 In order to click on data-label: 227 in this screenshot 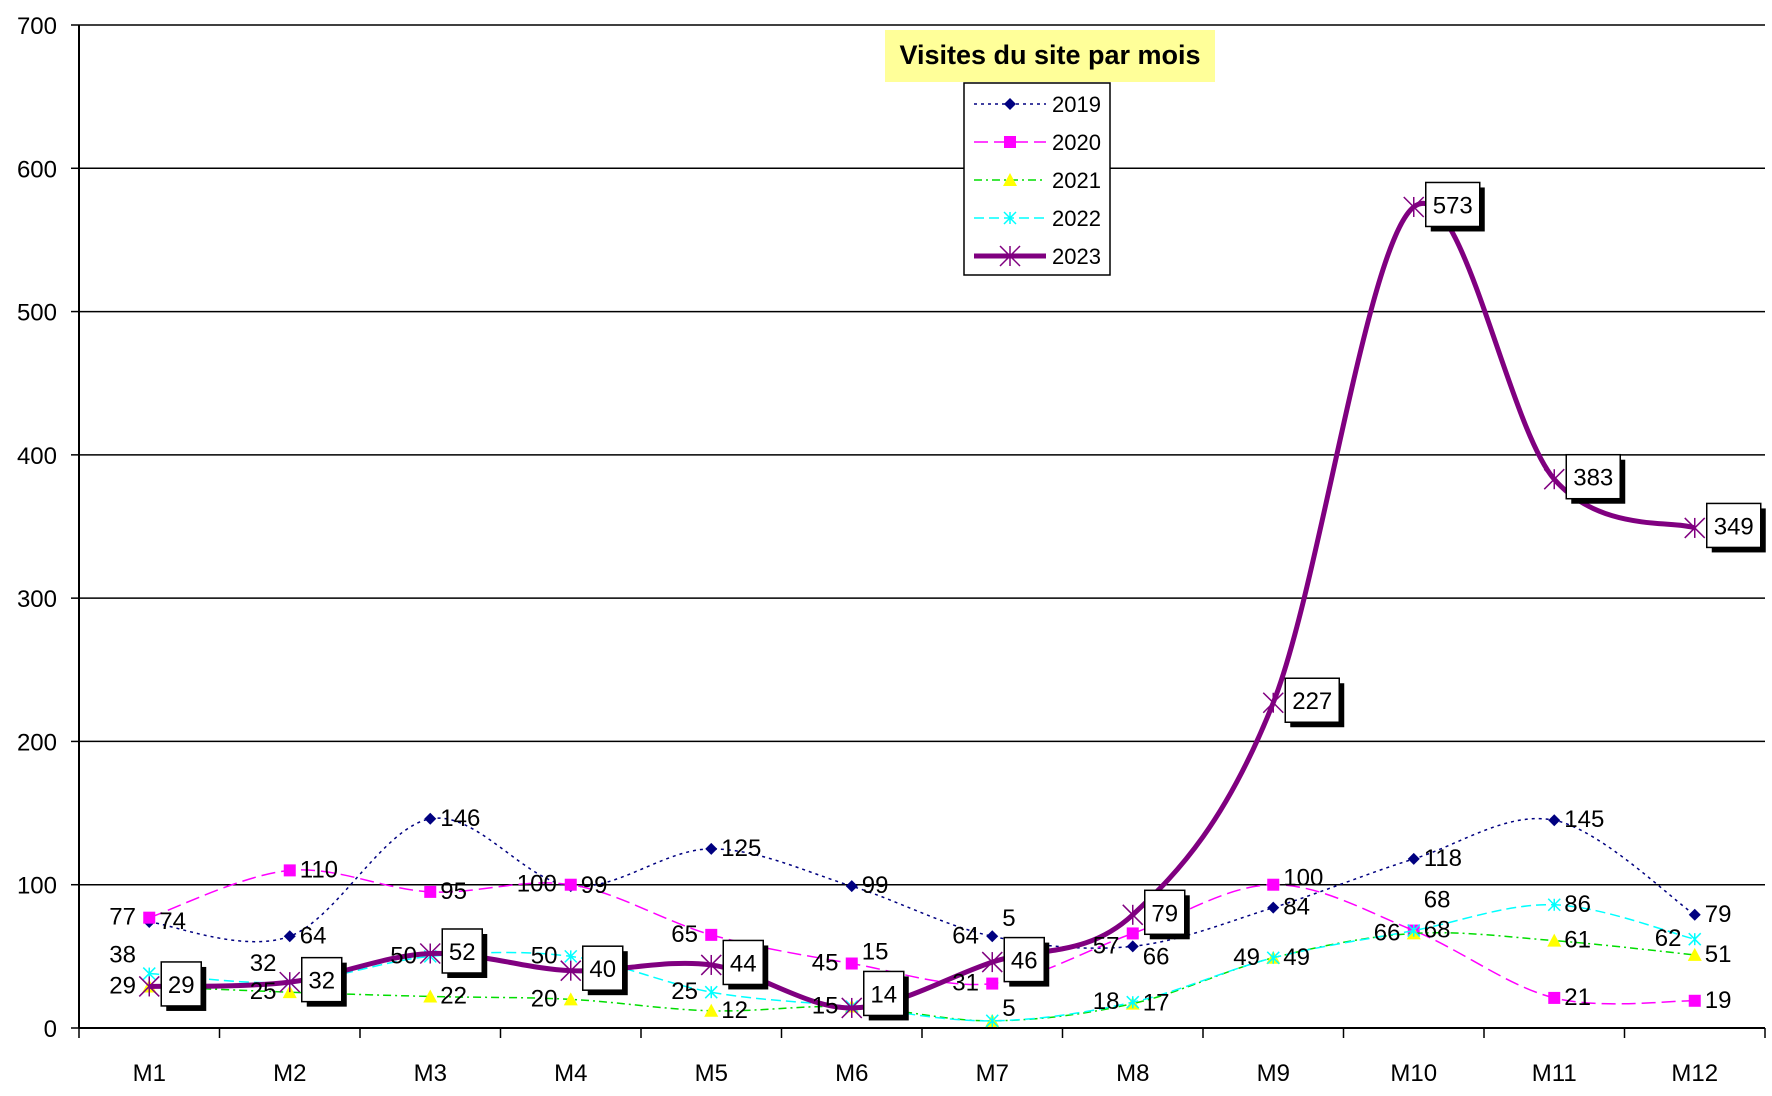, I will do `click(1312, 701)`.